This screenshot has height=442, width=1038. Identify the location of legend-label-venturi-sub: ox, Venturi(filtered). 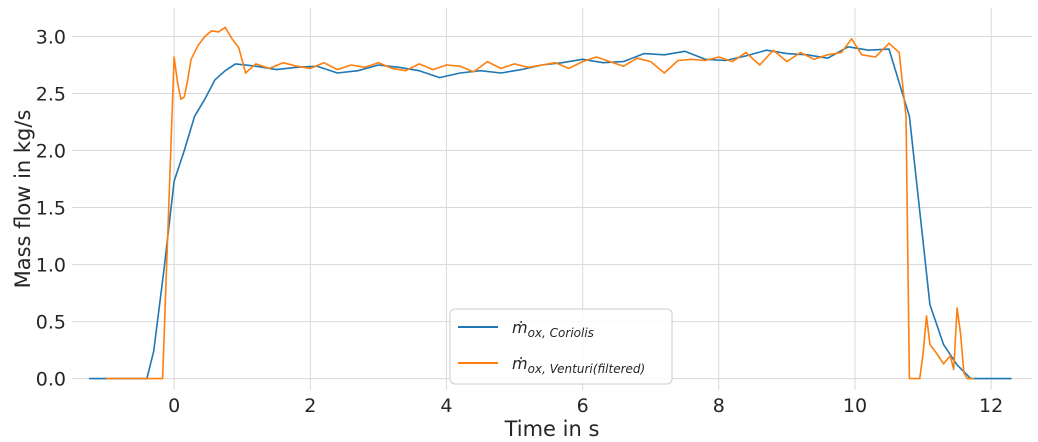
(587, 369).